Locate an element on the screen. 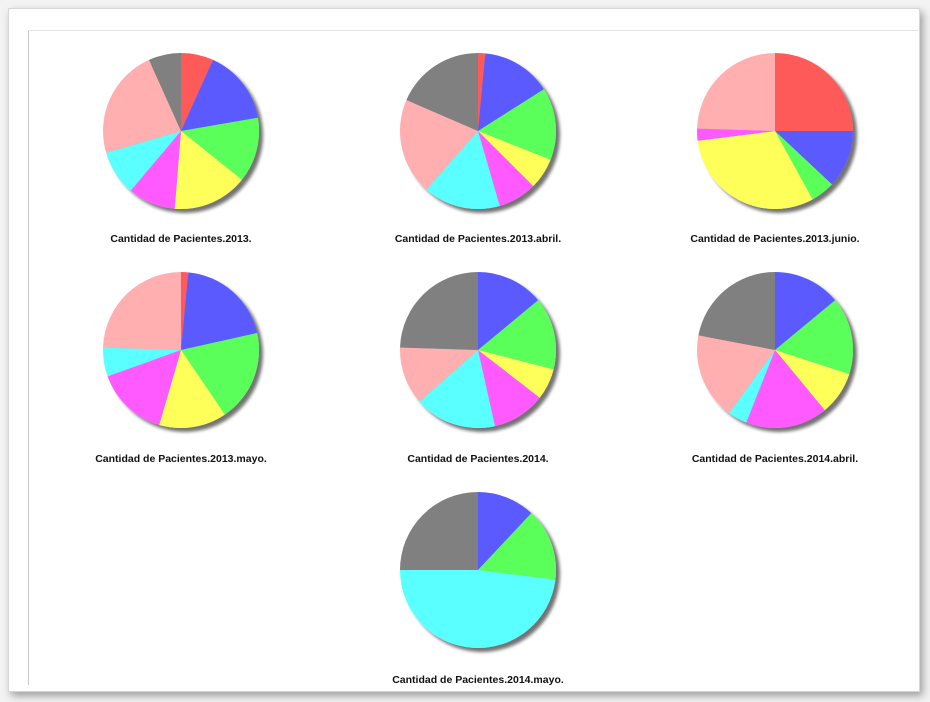 The width and height of the screenshot is (930, 702). pie-chart-7: Cantidad de Pacientes.2014.mayo. is located at coordinates (478, 589).